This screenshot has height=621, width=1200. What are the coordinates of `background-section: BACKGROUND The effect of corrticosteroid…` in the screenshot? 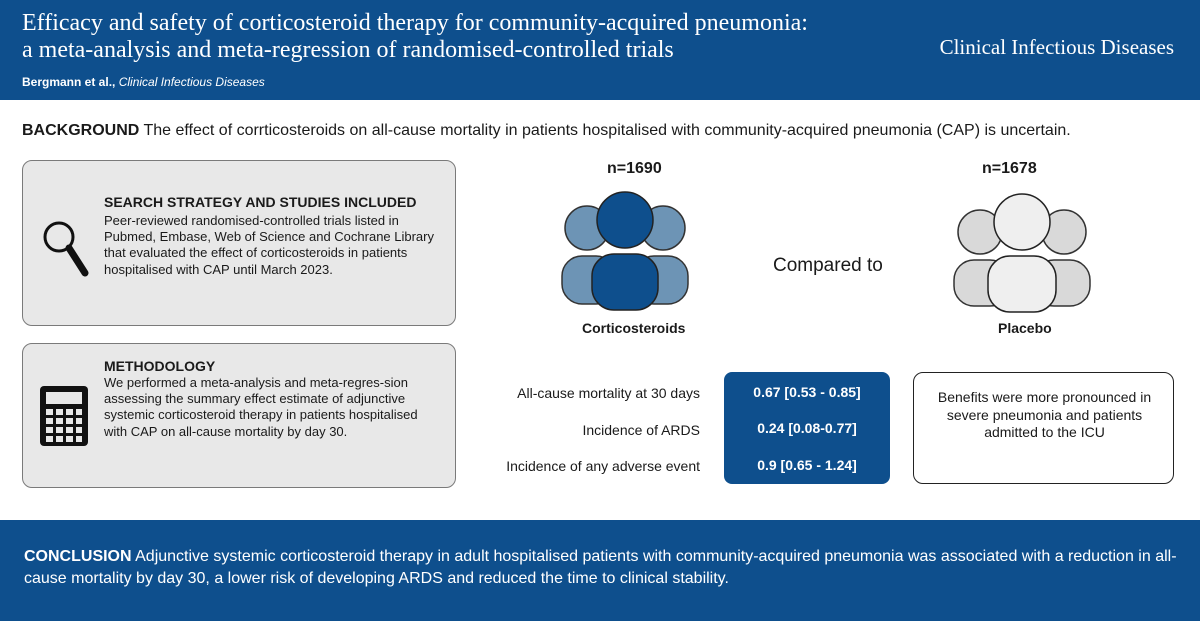 It's located at (607, 131).